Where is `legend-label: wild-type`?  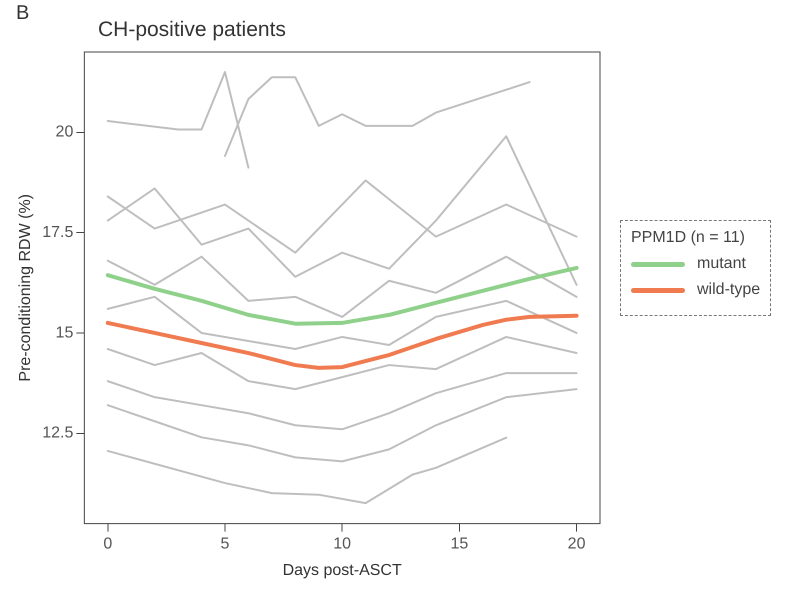
legend-label: wild-type is located at coordinates (728, 290).